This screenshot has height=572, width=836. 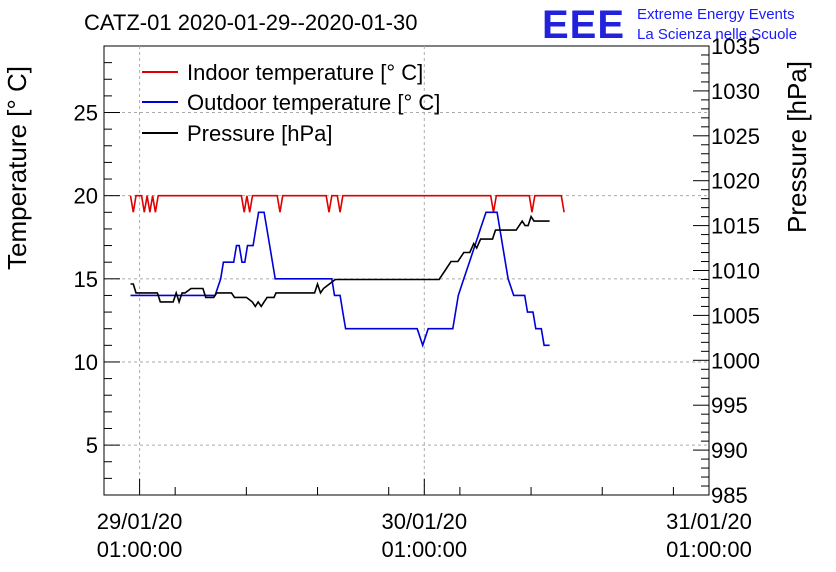 What do you see at coordinates (347, 203) in the screenshot?
I see `indoor-series-line` at bounding box center [347, 203].